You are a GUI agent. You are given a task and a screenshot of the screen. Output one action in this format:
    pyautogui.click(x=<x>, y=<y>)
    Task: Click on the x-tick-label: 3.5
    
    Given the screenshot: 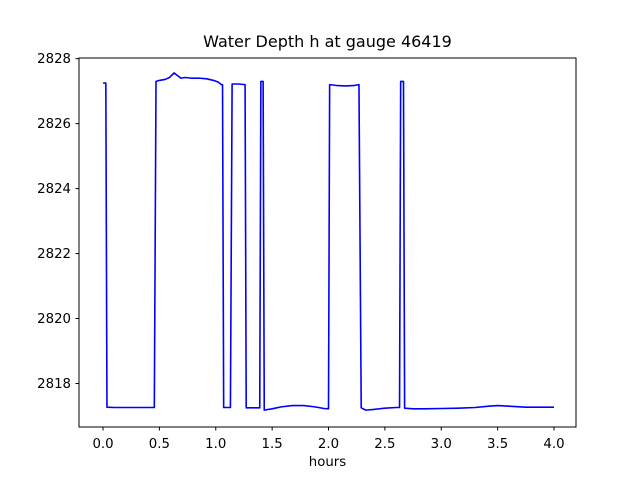 What is the action you would take?
    pyautogui.click(x=497, y=444)
    